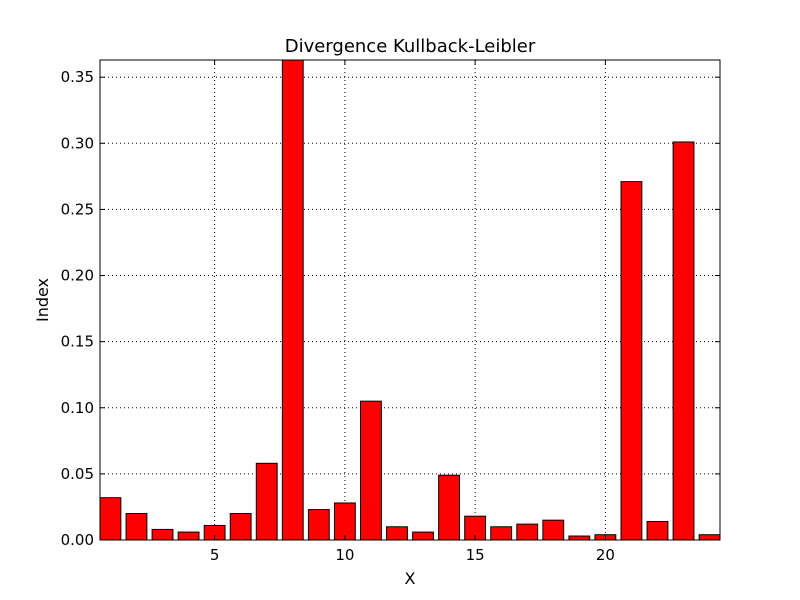 This screenshot has width=800, height=600. What do you see at coordinates (77, 209) in the screenshot?
I see `y-tick-label: 0.25` at bounding box center [77, 209].